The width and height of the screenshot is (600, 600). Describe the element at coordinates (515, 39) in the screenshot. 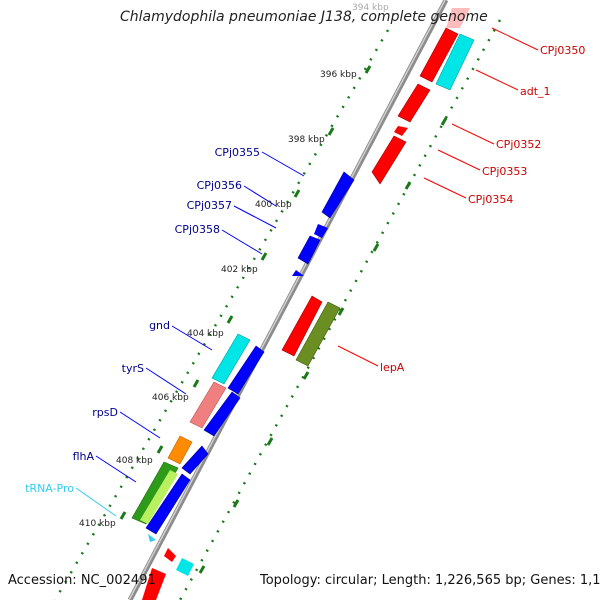

I see `callout-cpj0350` at that location.